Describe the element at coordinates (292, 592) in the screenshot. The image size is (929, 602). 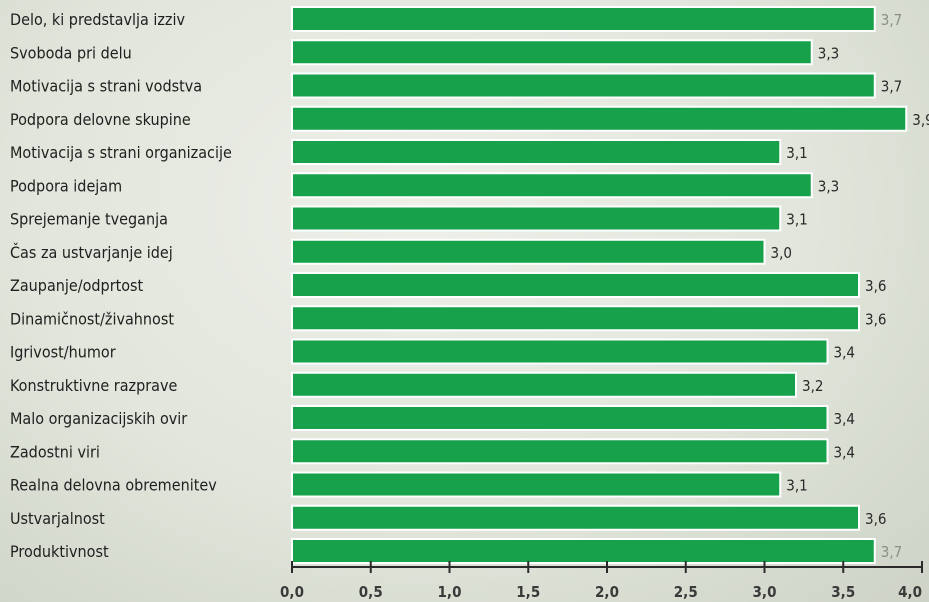
I see `x-tick-label: 0,0` at that location.